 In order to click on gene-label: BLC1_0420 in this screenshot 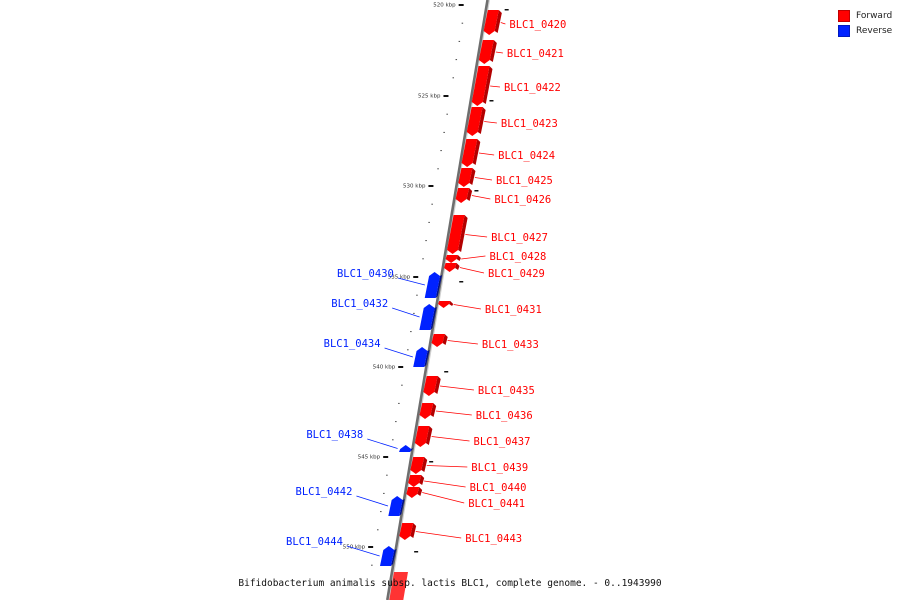, I will do `click(537, 25)`.